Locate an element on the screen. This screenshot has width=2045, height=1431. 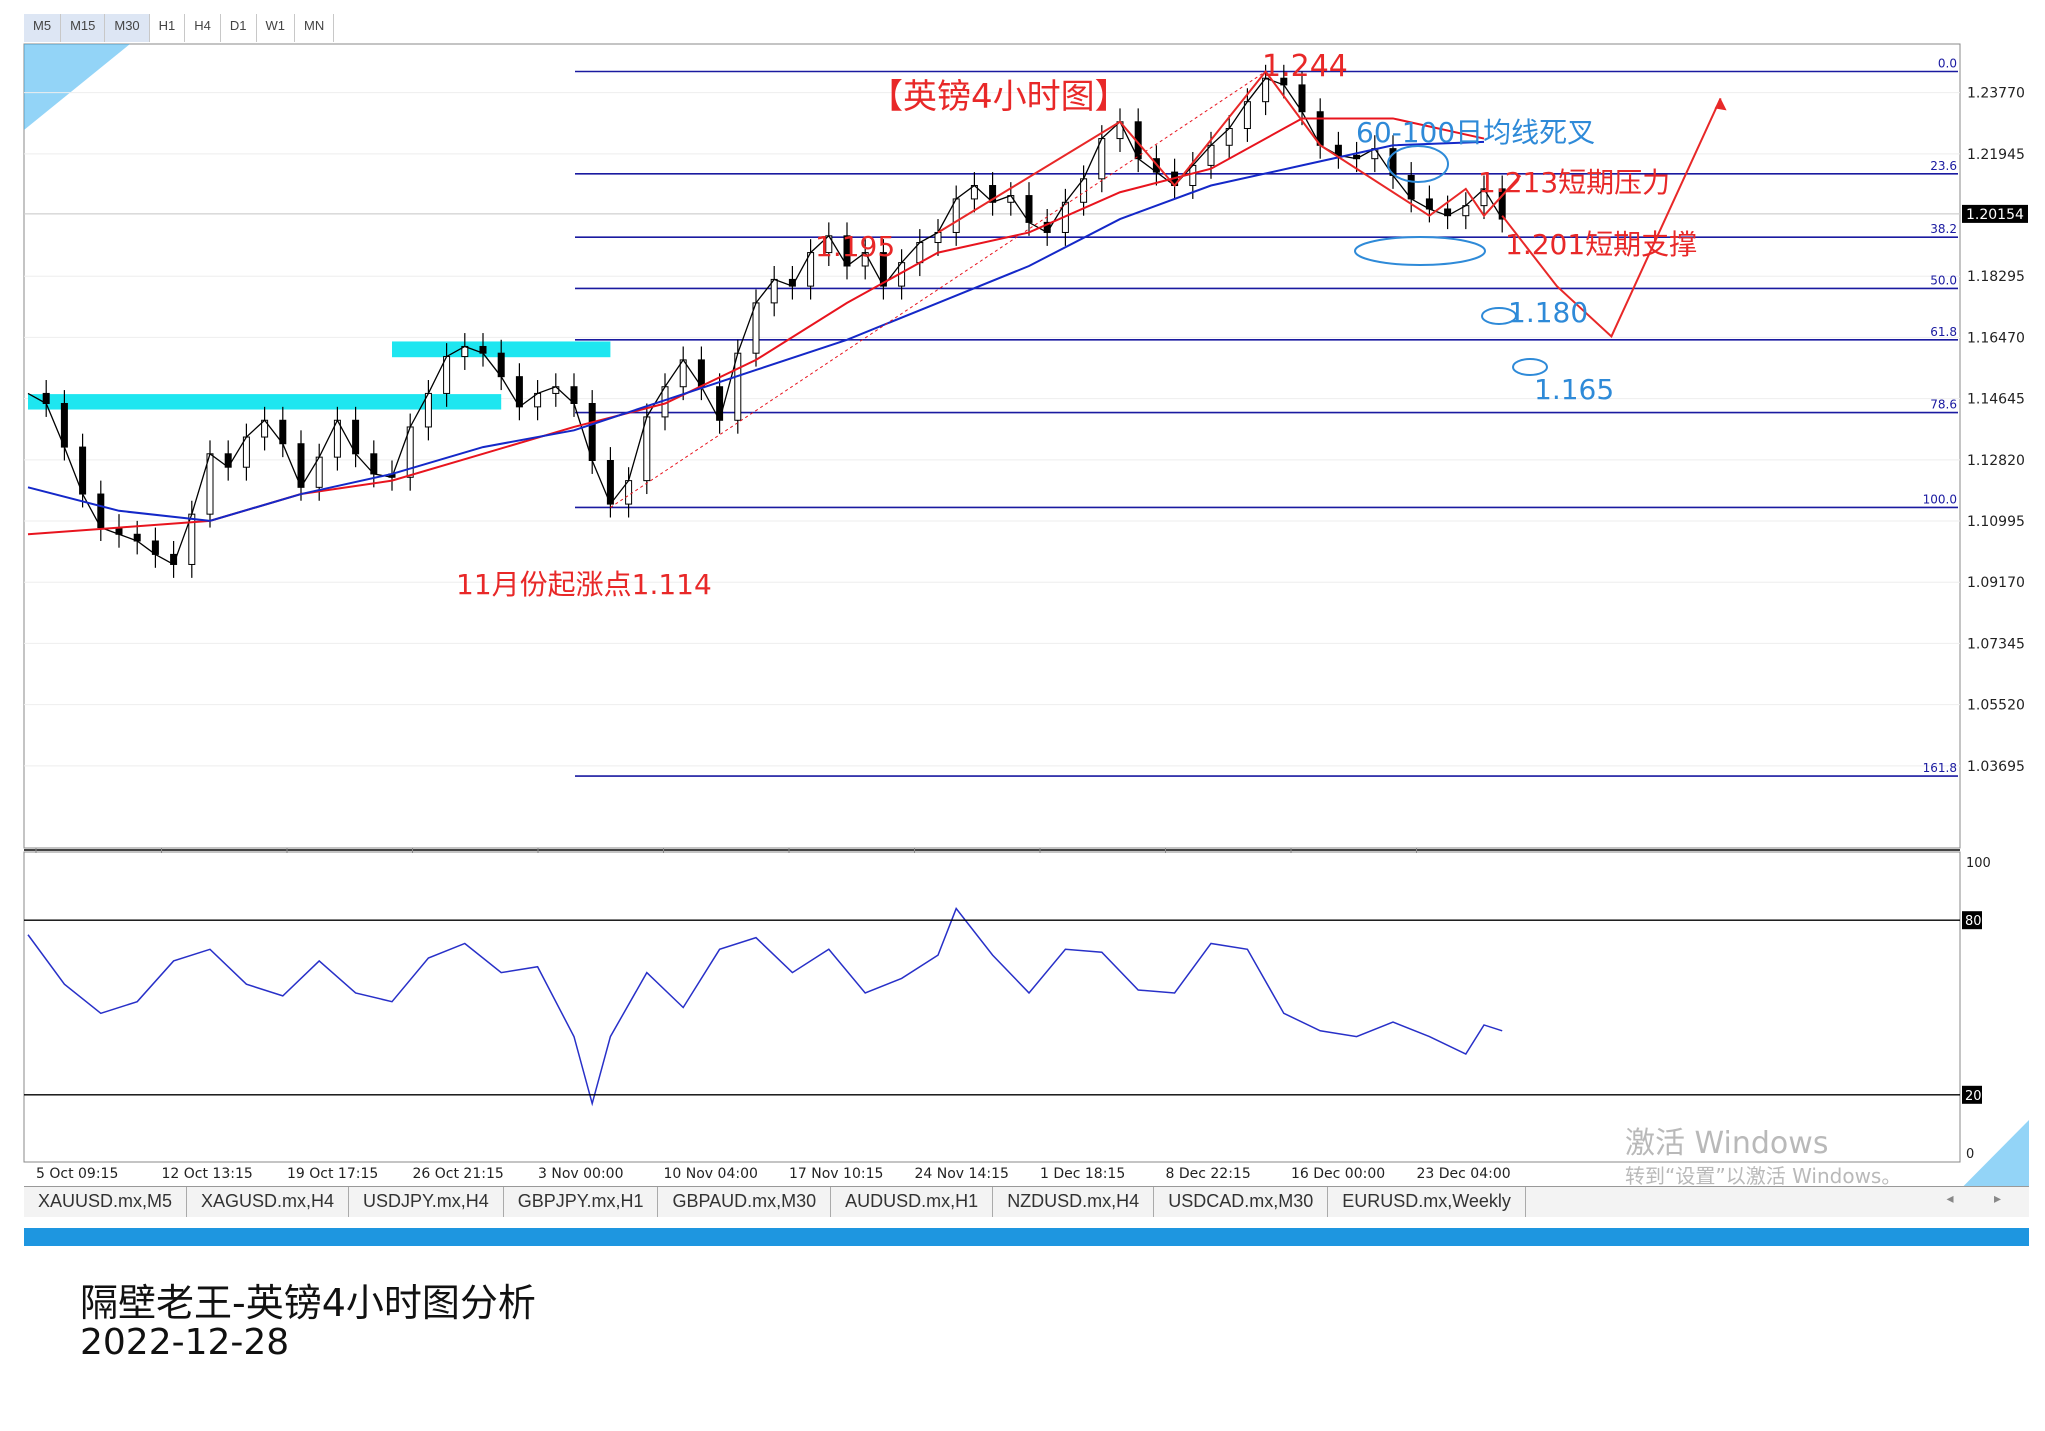
osc-axis-label: 80 is located at coordinates (1973, 921).